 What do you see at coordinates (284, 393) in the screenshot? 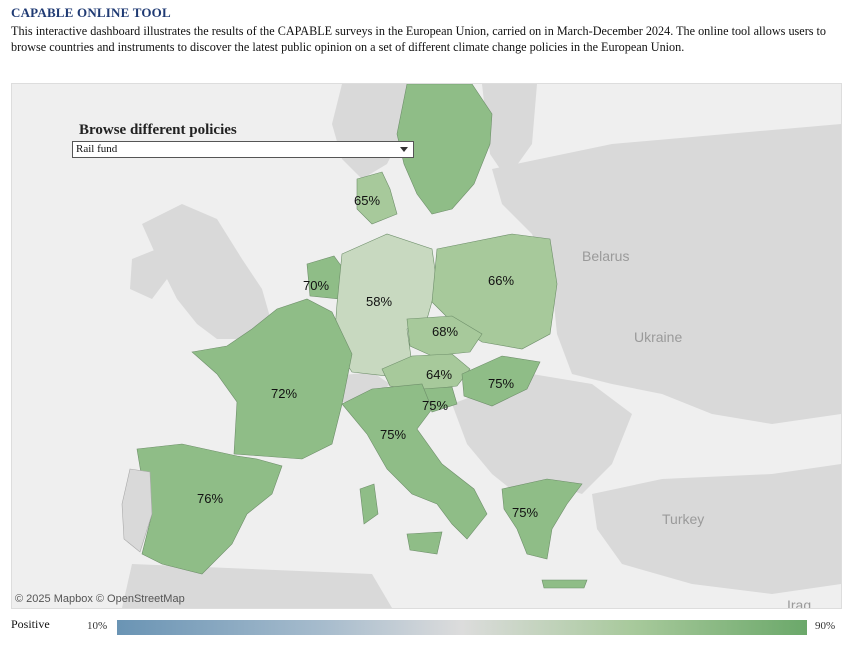
I see `value-france: 72%` at bounding box center [284, 393].